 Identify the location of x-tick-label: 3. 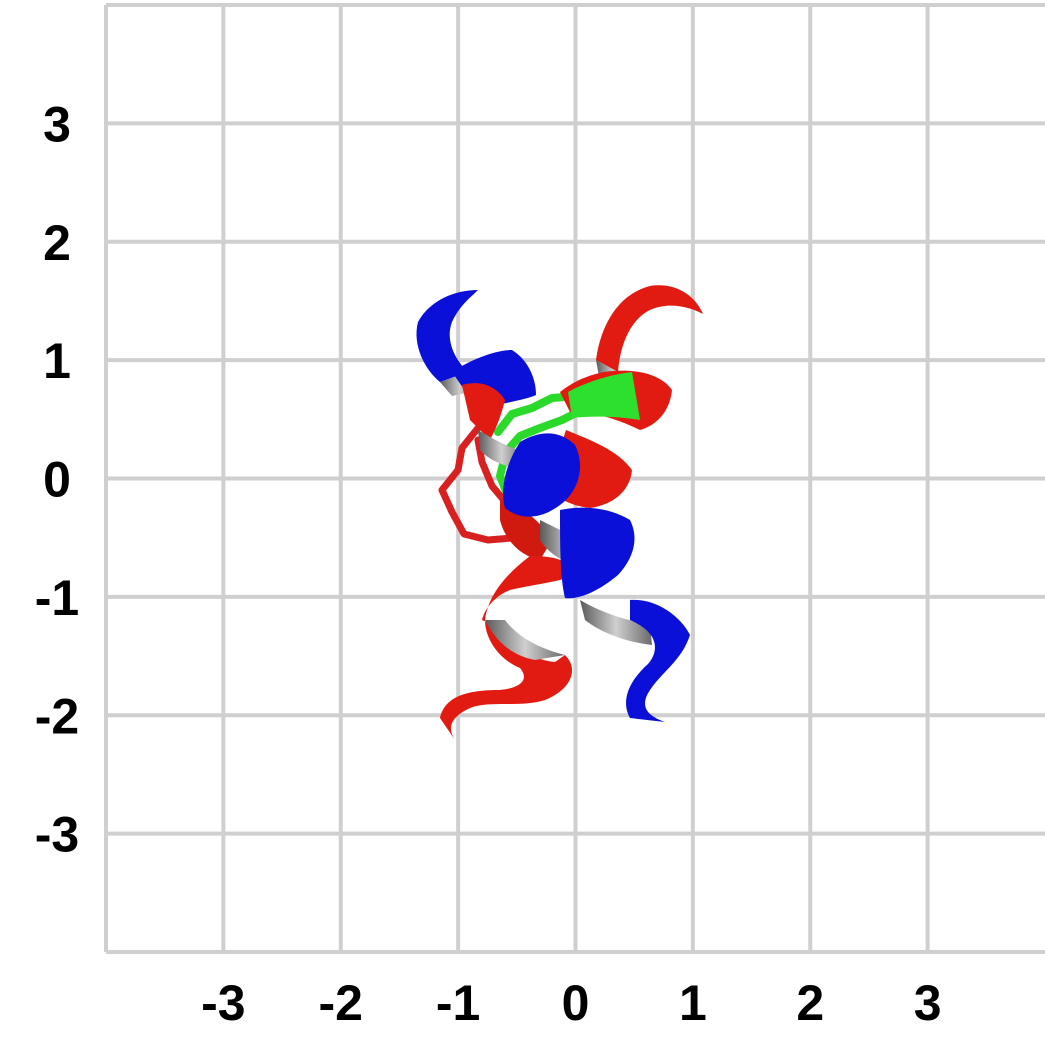
(928, 1003).